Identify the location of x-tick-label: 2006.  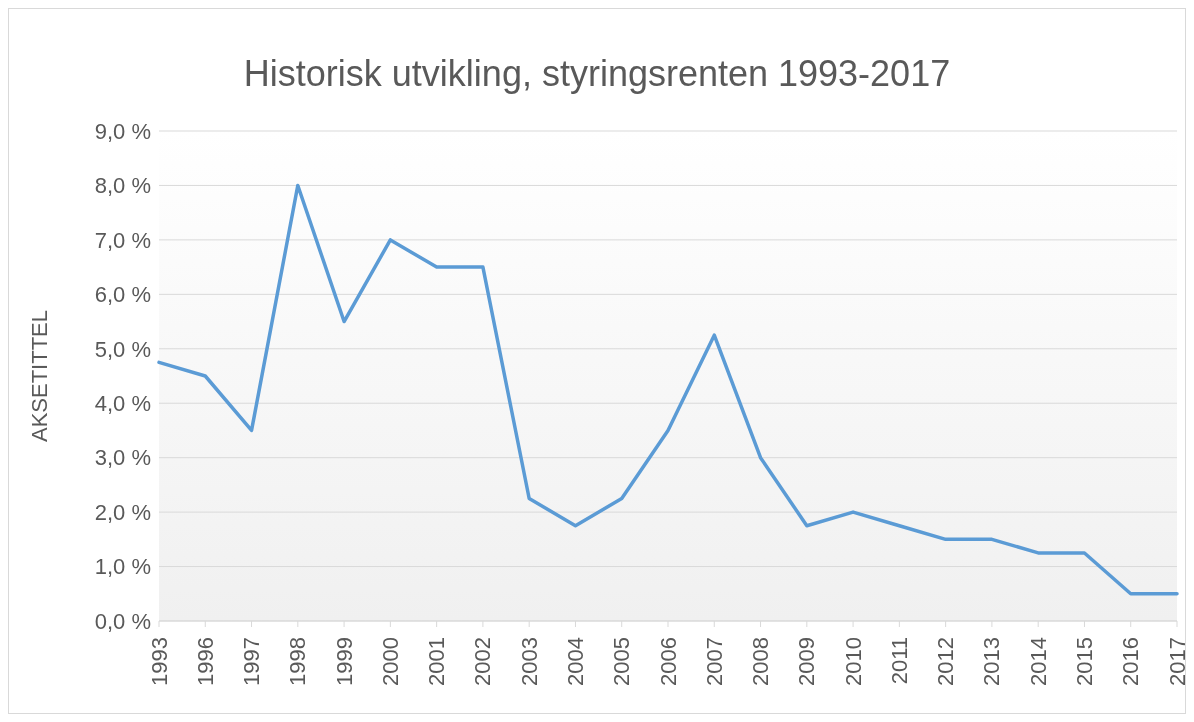
(668, 661).